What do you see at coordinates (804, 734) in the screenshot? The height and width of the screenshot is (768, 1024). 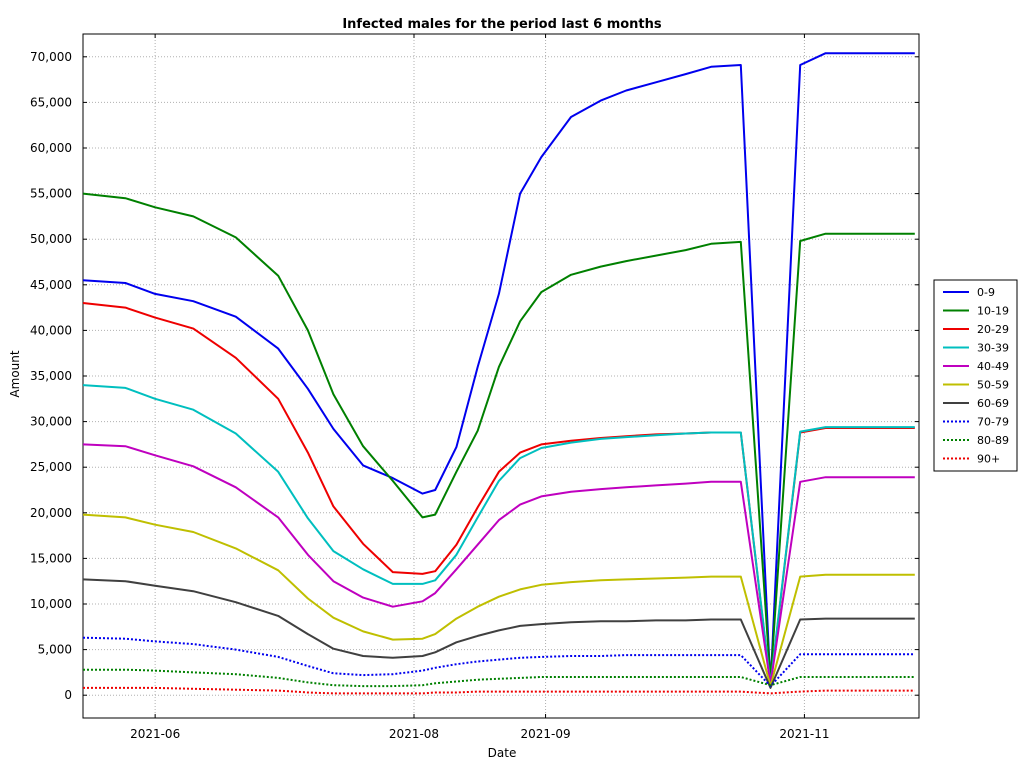 I see `x-tick-label: 2021-11` at bounding box center [804, 734].